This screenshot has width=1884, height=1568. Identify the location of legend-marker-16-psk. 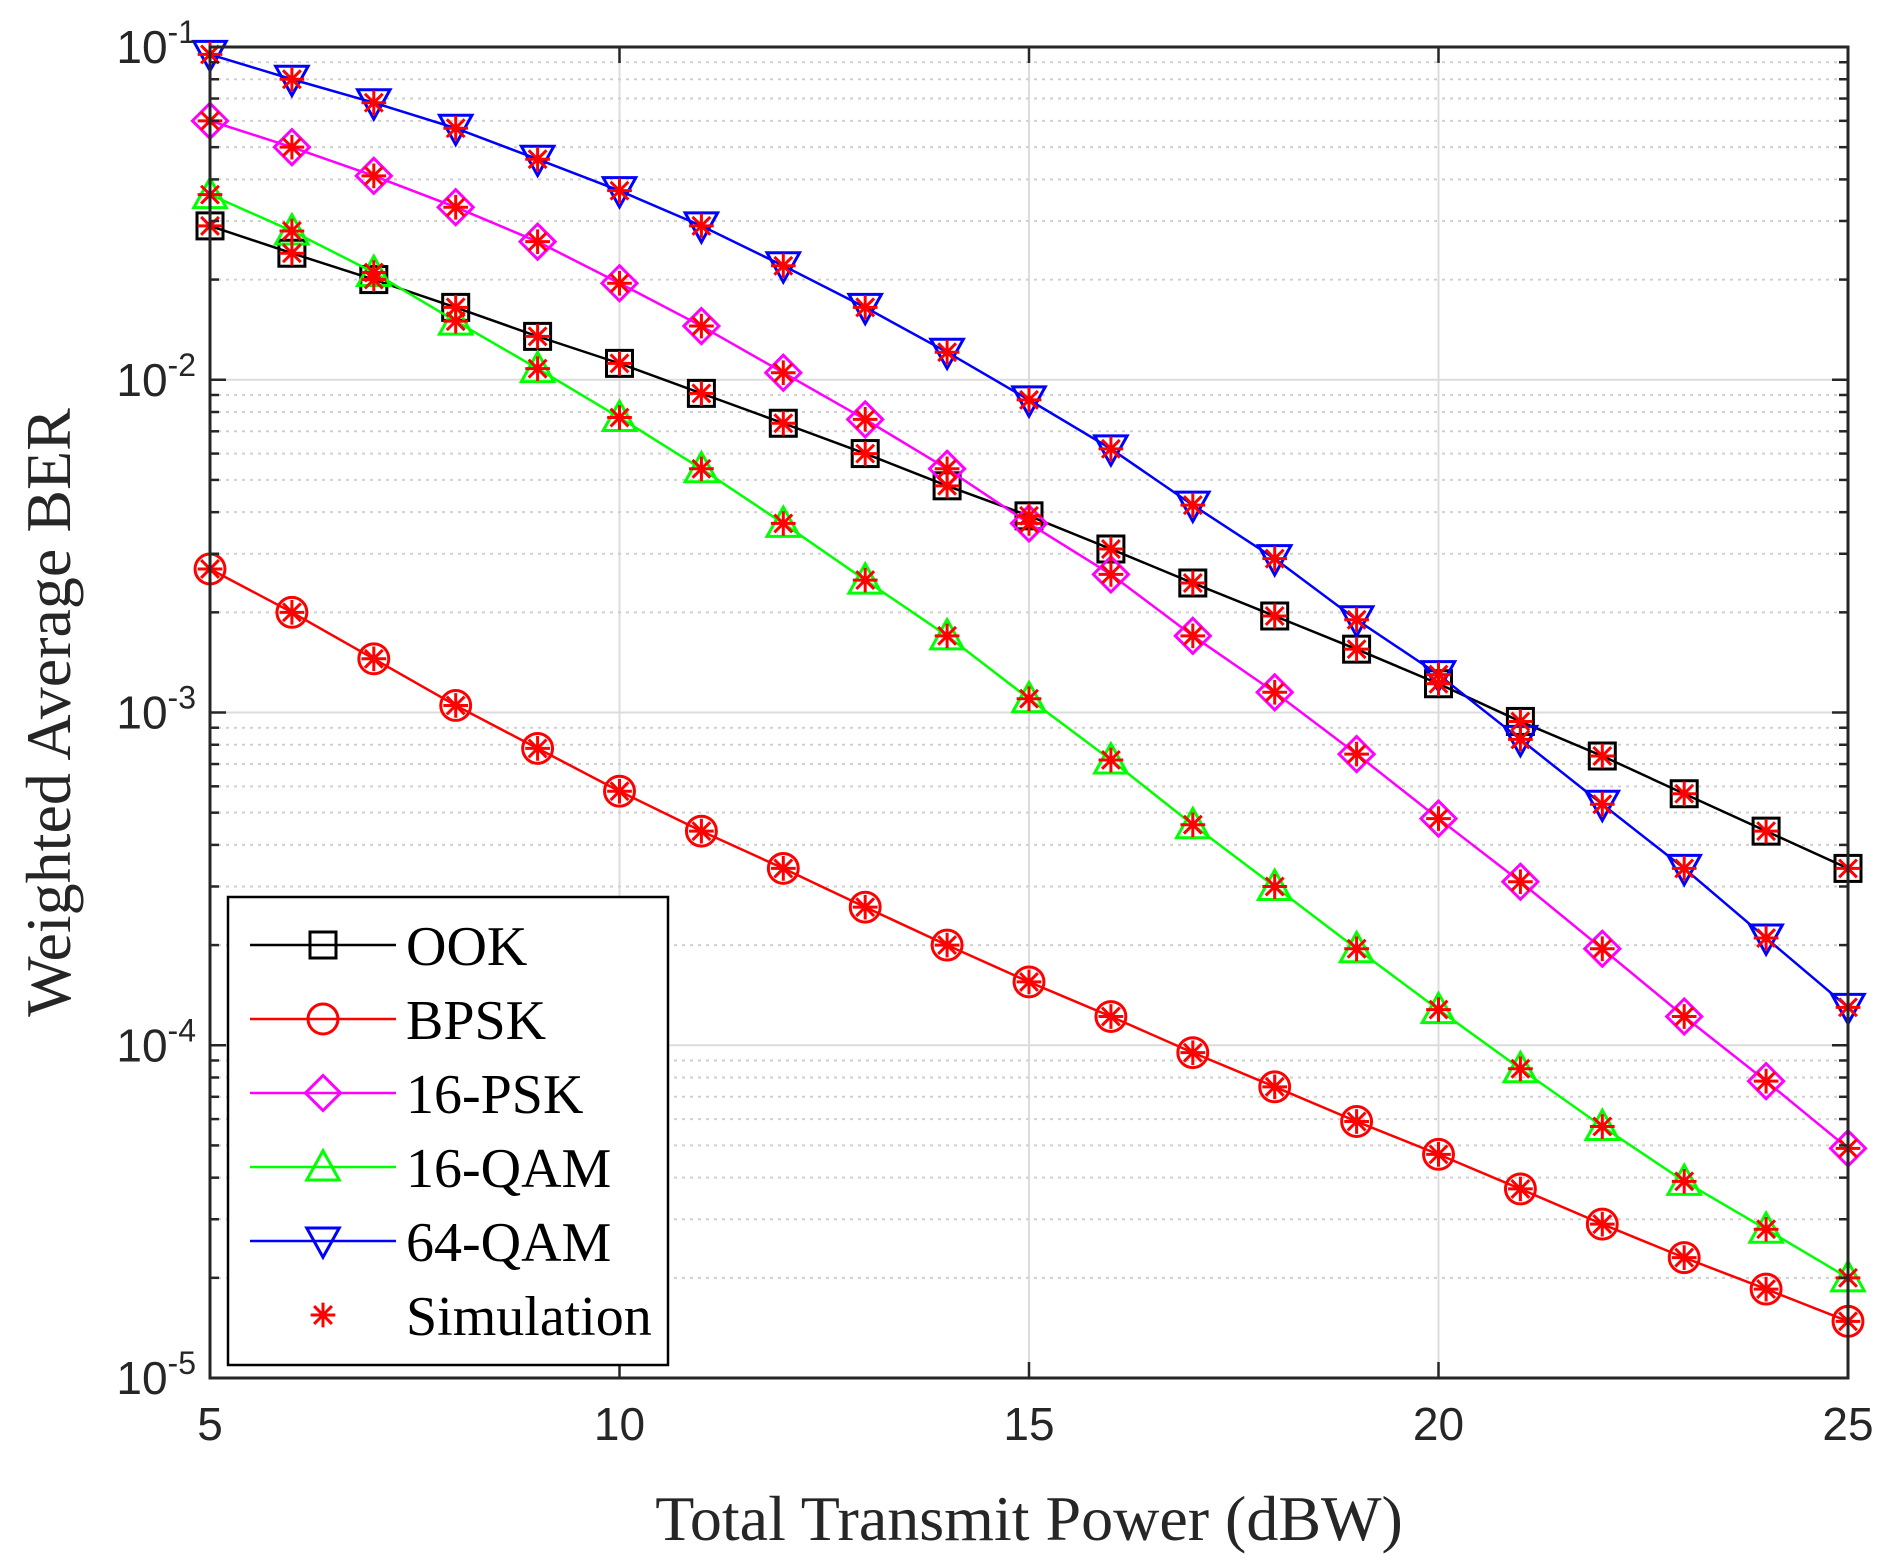
(323, 1093).